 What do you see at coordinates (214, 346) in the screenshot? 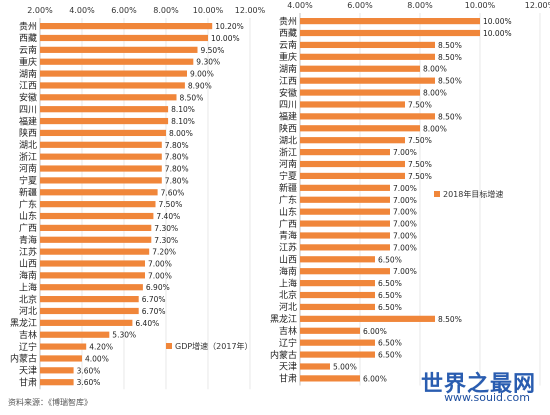
I see `legend-label: GDP增速（2017年）` at bounding box center [214, 346].